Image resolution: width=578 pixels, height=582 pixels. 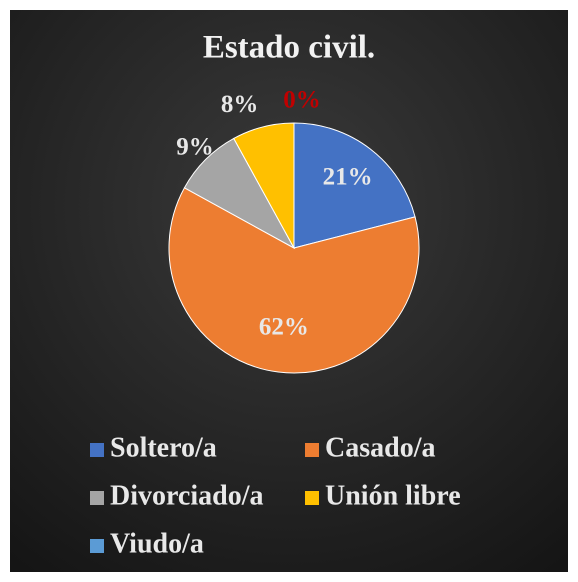 What do you see at coordinates (186, 495) in the screenshot?
I see `legend-label: Divorciado/a` at bounding box center [186, 495].